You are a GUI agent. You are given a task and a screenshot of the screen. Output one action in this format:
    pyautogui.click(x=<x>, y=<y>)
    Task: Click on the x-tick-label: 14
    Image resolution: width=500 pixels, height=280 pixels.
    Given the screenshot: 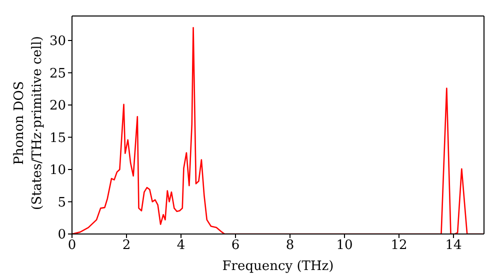 What is the action you would take?
    pyautogui.click(x=453, y=246)
    